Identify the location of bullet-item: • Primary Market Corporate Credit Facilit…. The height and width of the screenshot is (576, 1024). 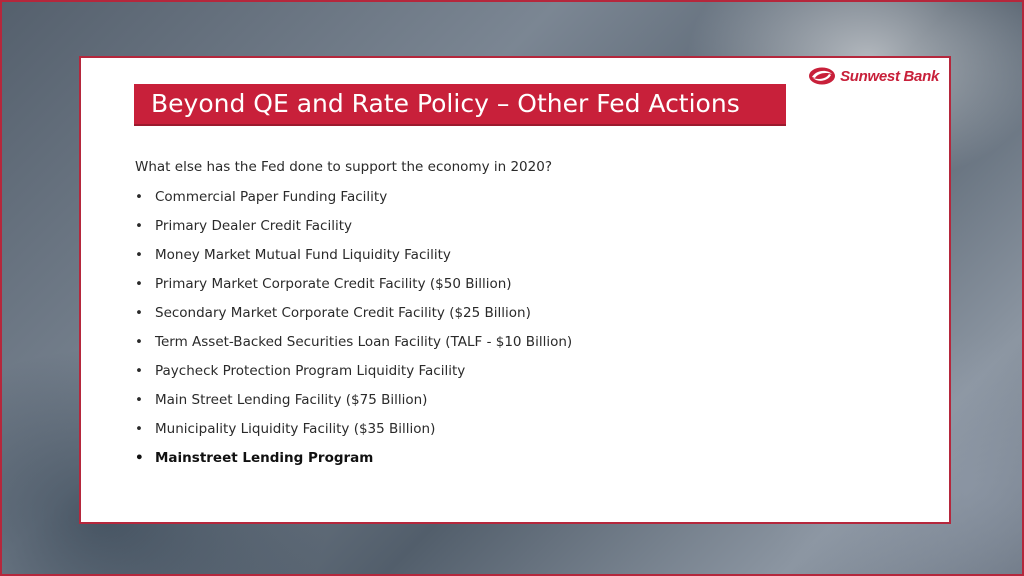
(351, 287).